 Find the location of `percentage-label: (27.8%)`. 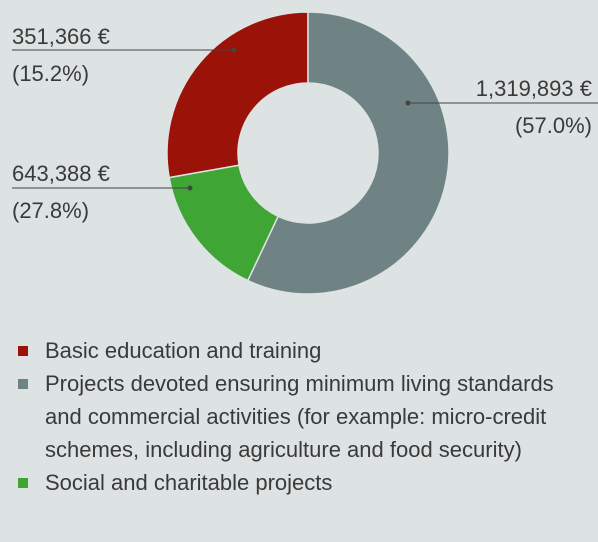

percentage-label: (27.8%) is located at coordinates (50, 210).